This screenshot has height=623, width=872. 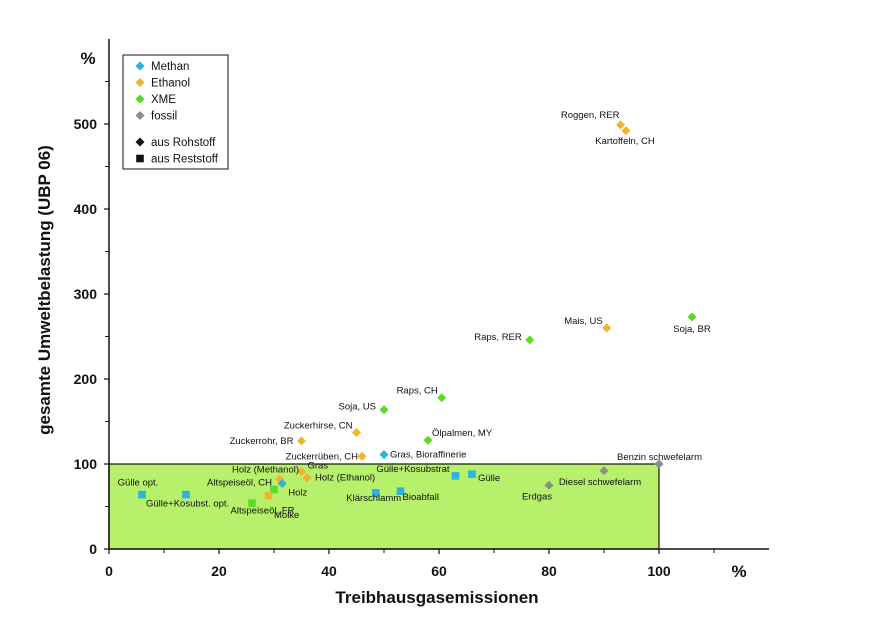 I want to click on x-tick-label: 0, so click(x=109, y=571).